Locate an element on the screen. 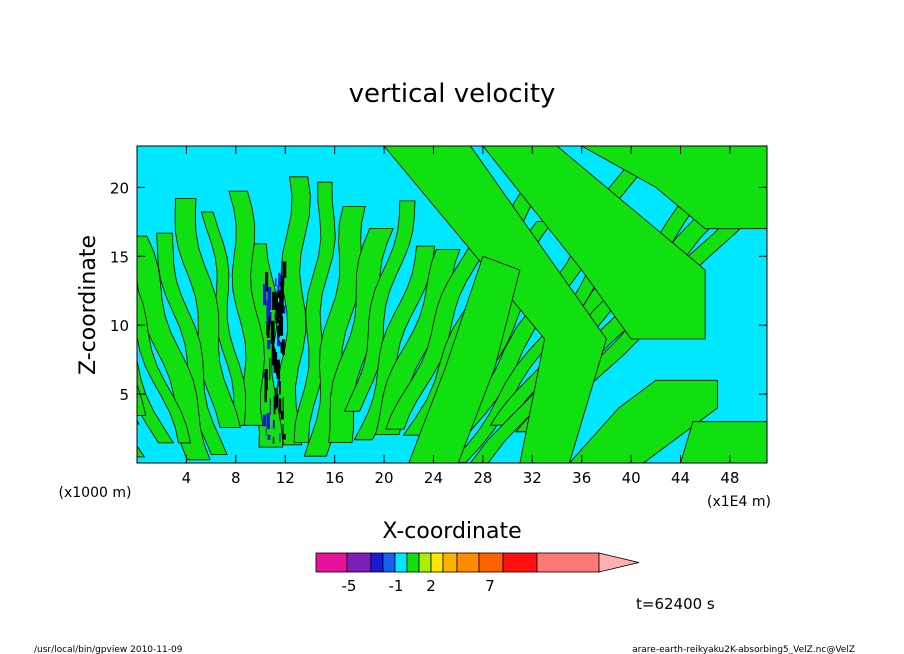 This screenshot has height=654, width=904. colorbar-label: -1 is located at coordinates (396, 586).